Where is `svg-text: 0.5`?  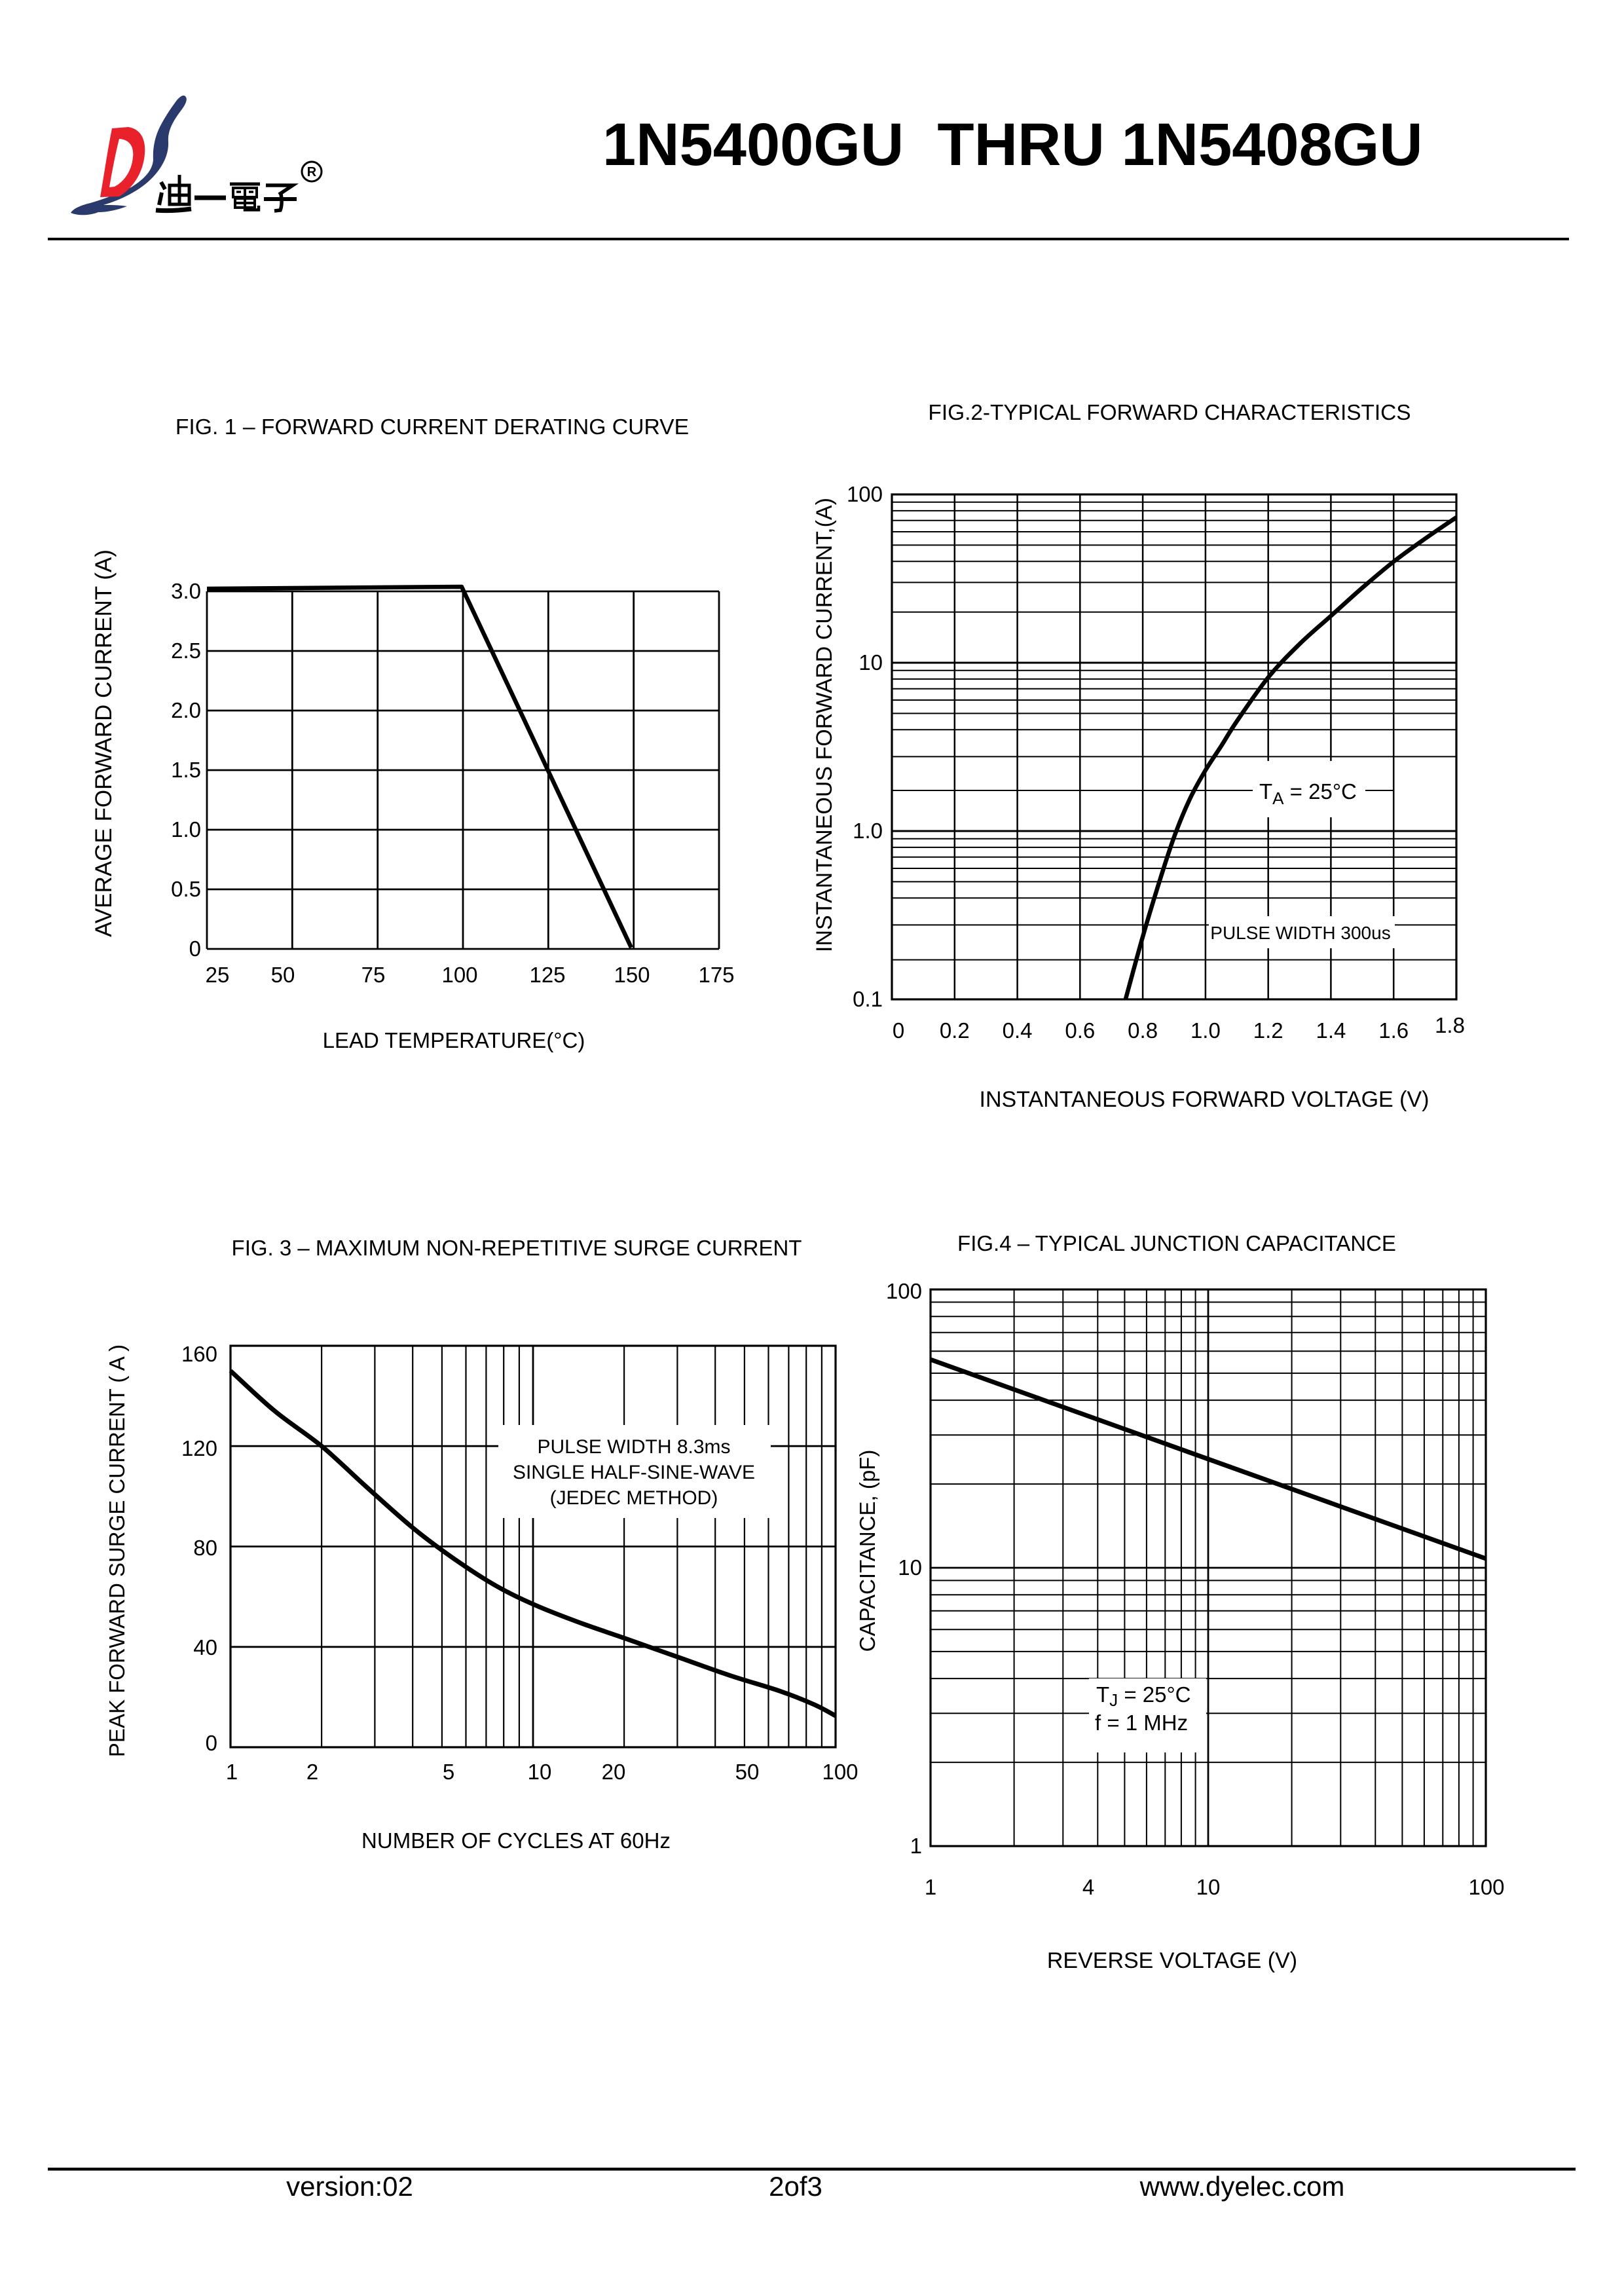 svg-text: 0.5 is located at coordinates (186, 889).